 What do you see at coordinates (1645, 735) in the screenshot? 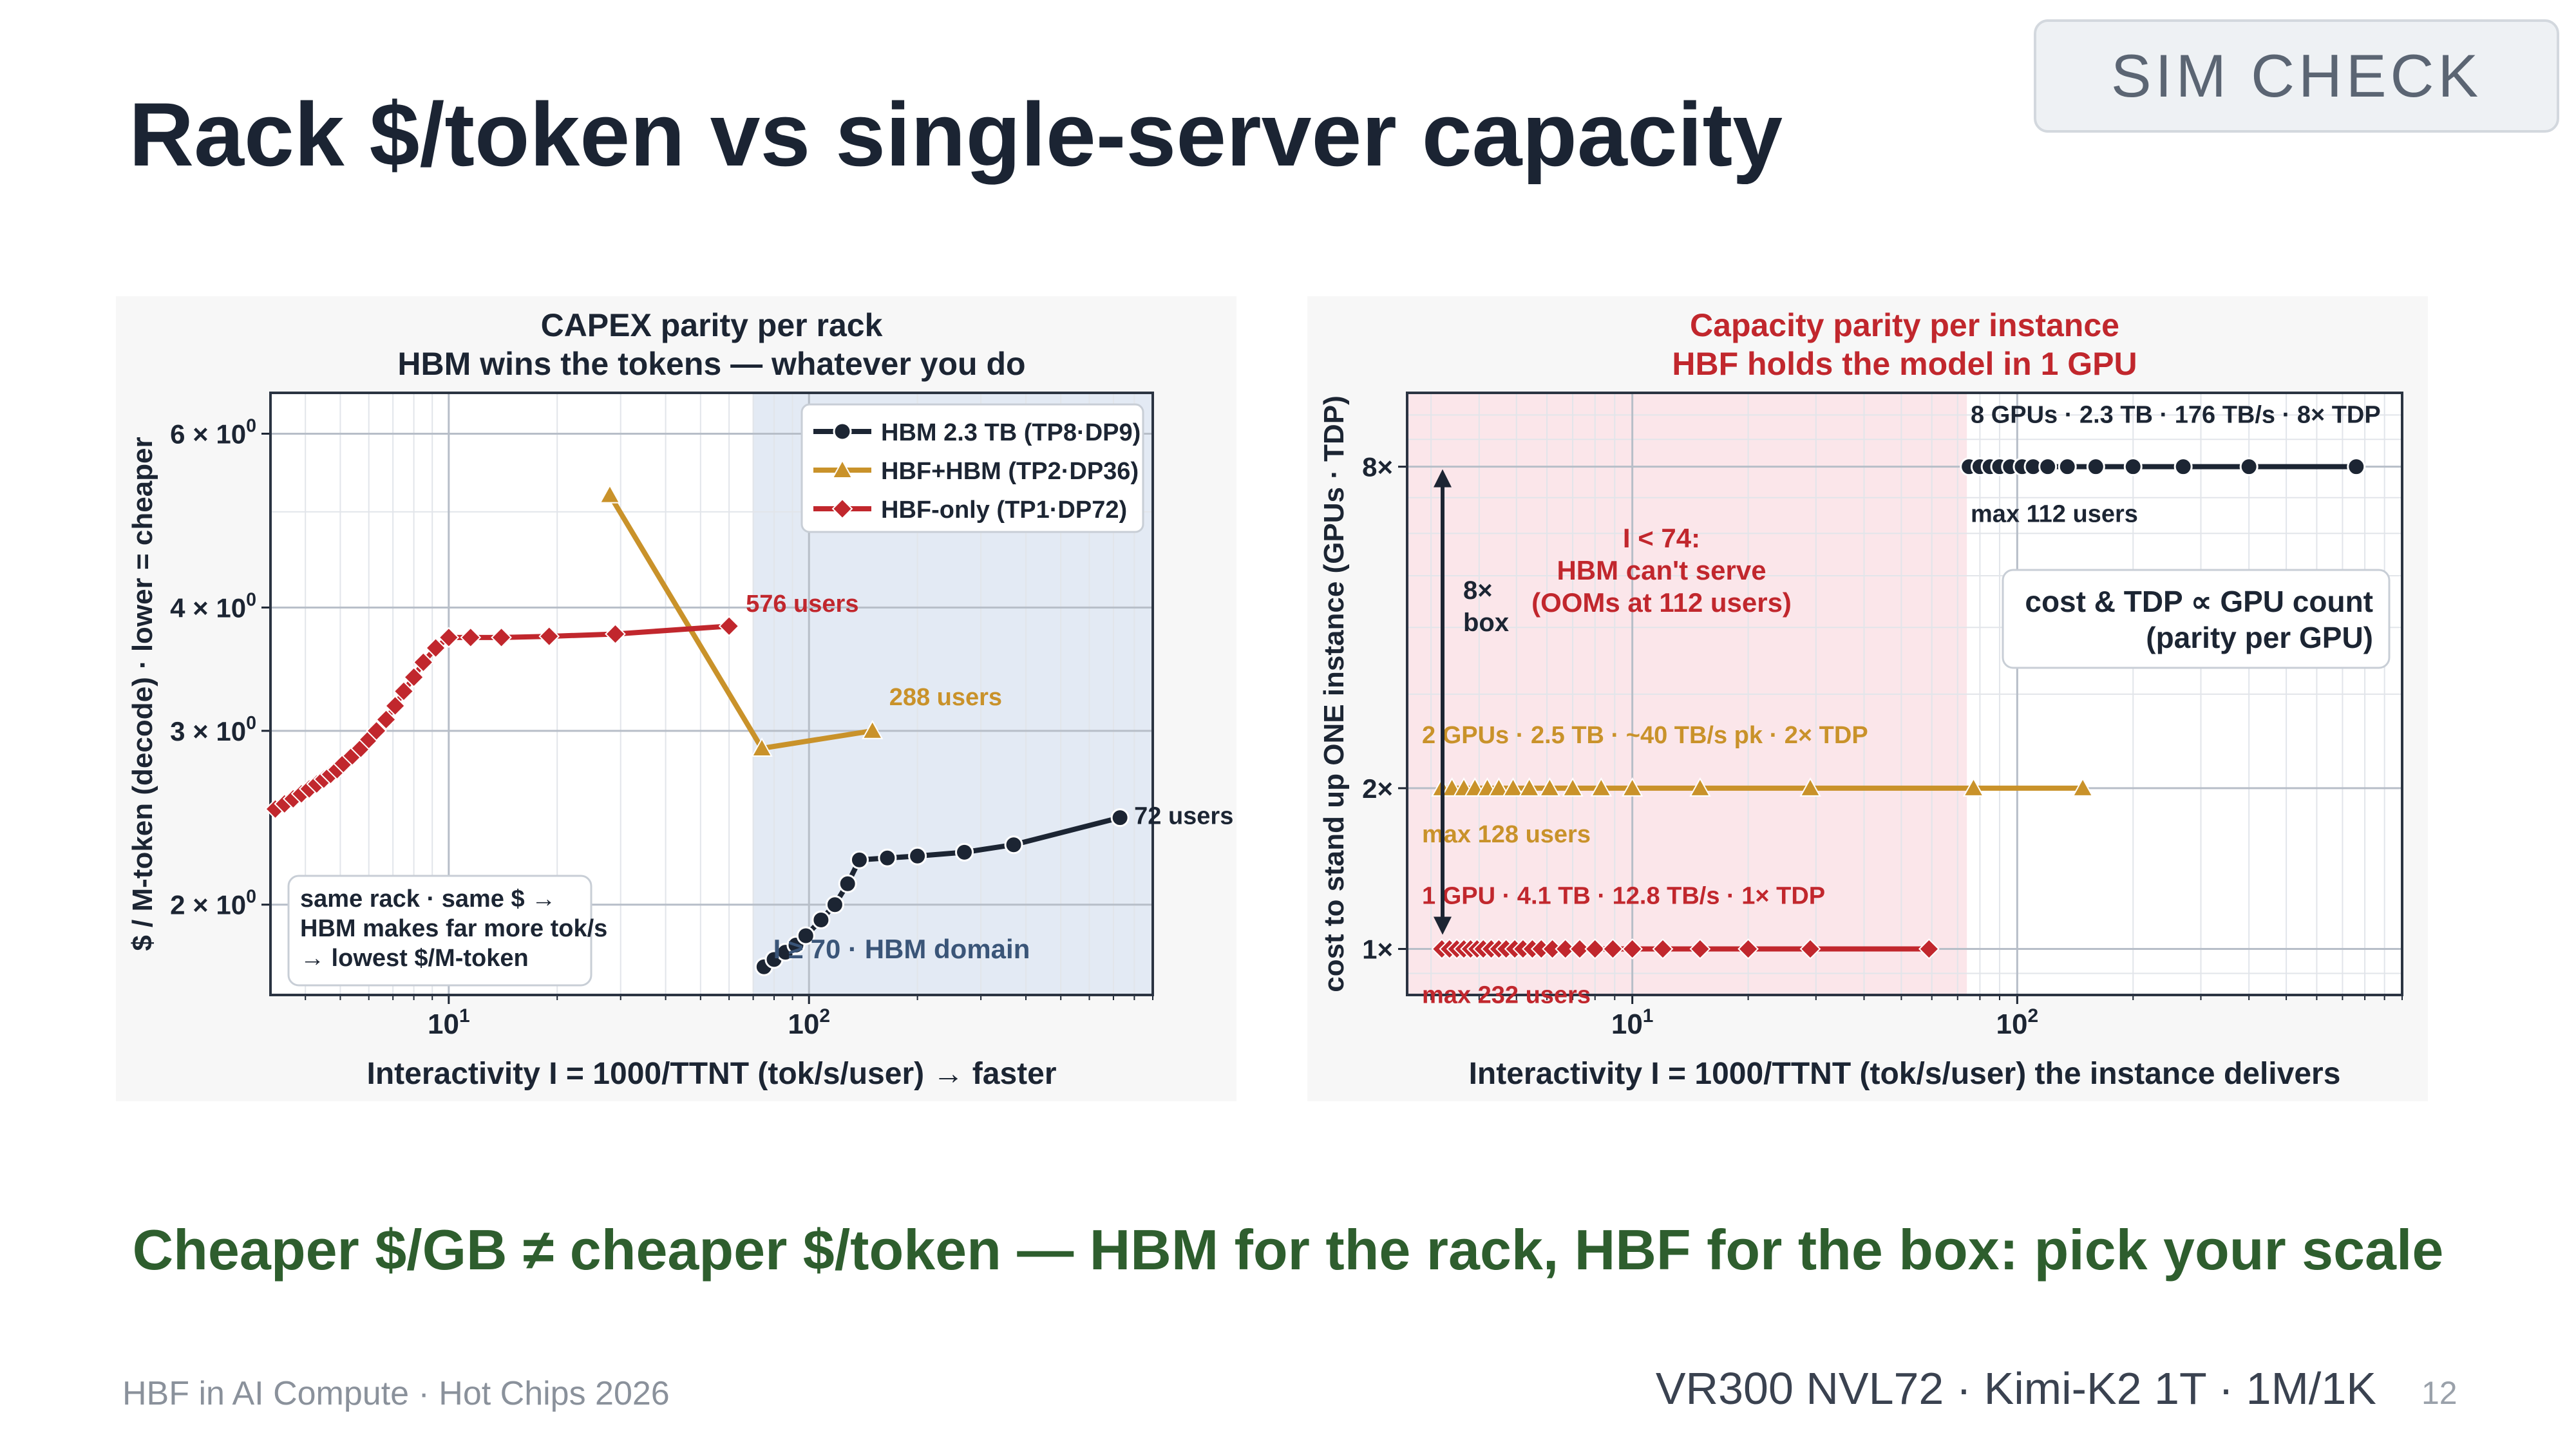
I see `series-name-label: 2 GPUs · 2.5 TB · ~40 TB/s pk · 2× TDP` at bounding box center [1645, 735].